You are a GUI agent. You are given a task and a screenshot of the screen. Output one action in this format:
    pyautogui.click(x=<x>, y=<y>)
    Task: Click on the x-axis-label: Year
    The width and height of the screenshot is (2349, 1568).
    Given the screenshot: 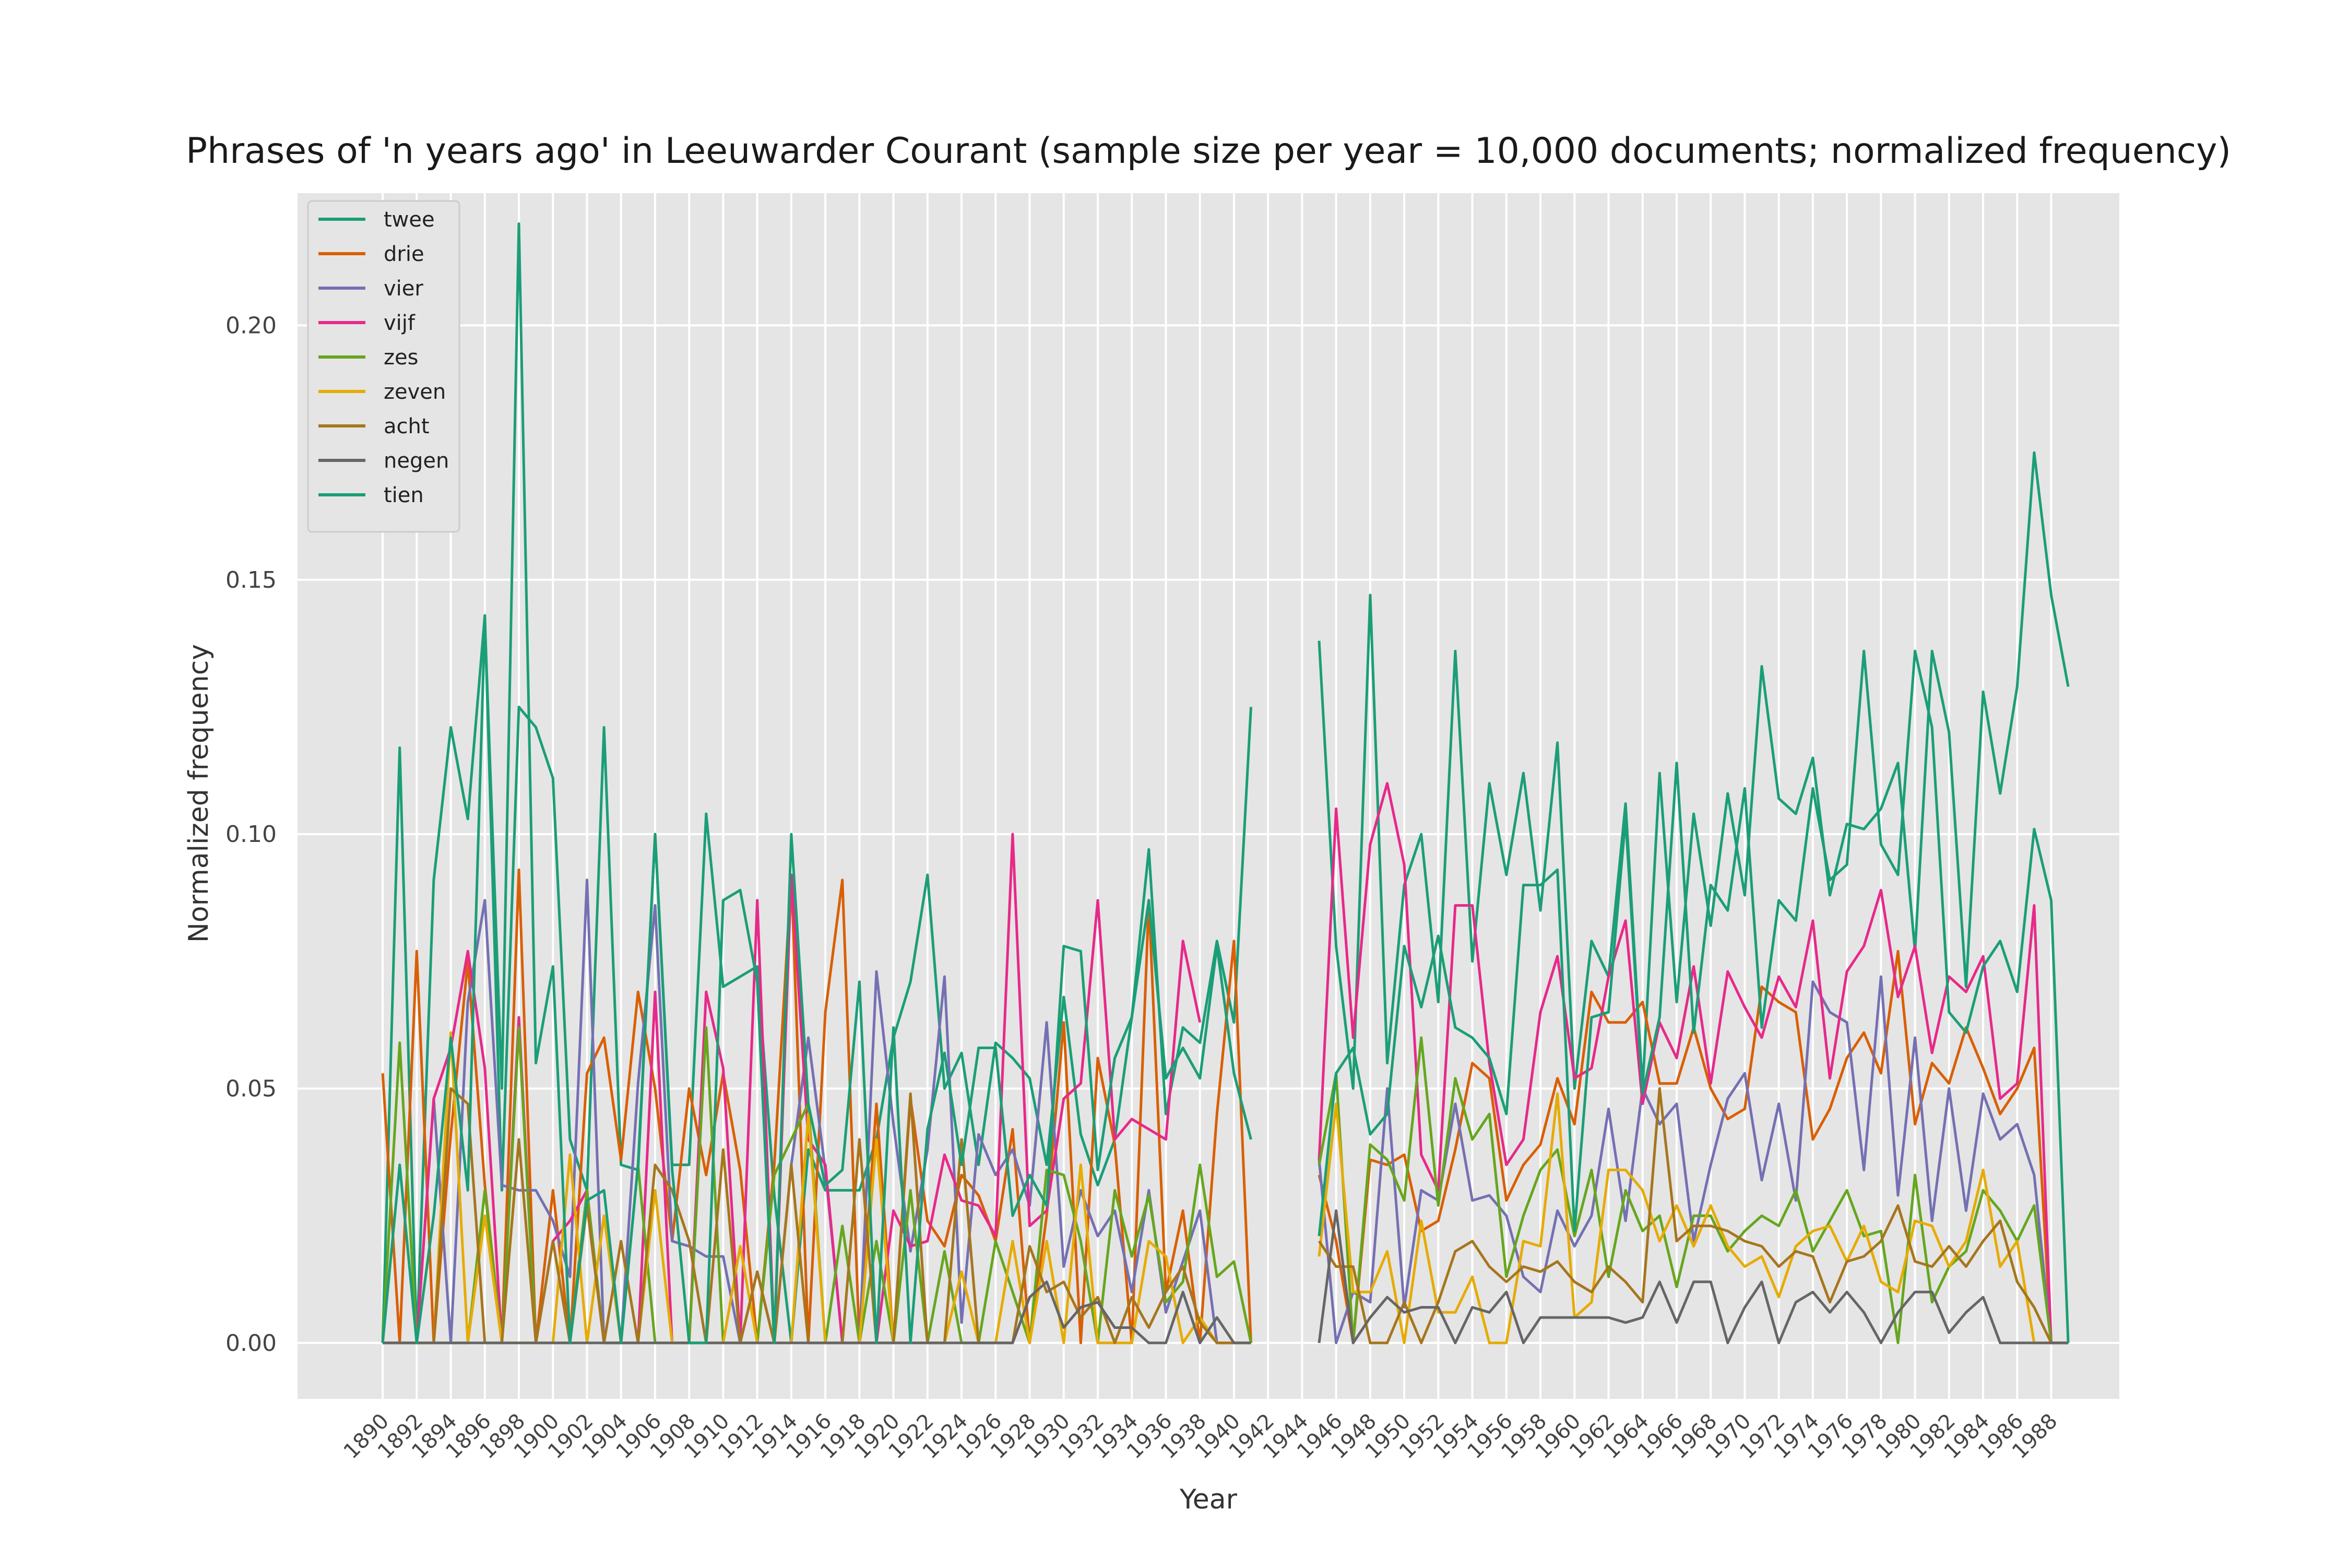 What is the action you would take?
    pyautogui.click(x=1208, y=1499)
    